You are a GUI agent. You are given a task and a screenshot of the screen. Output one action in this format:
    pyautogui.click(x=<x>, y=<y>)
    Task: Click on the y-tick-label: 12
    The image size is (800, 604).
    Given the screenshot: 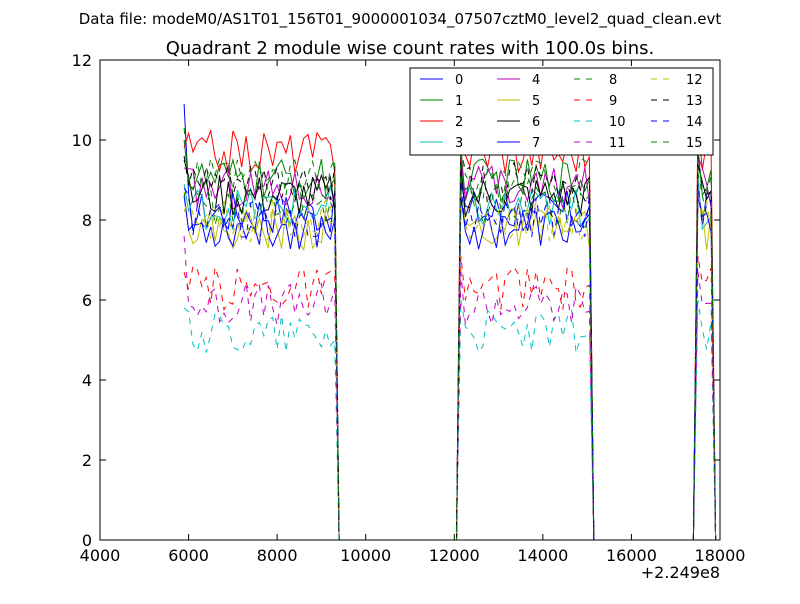 What is the action you would take?
    pyautogui.click(x=82, y=60)
    